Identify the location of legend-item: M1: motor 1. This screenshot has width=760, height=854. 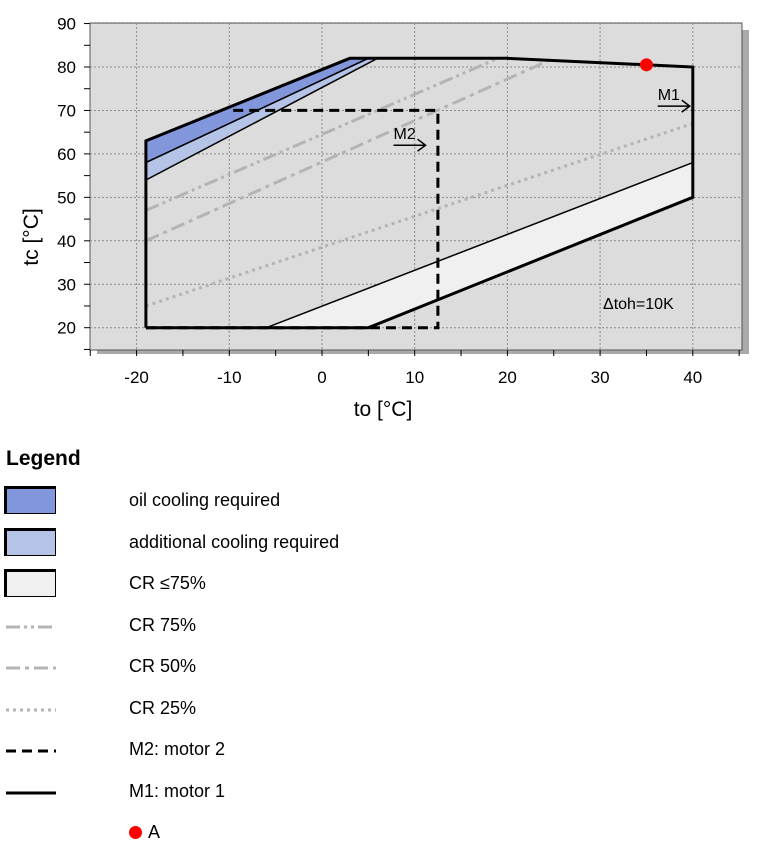
(380, 793).